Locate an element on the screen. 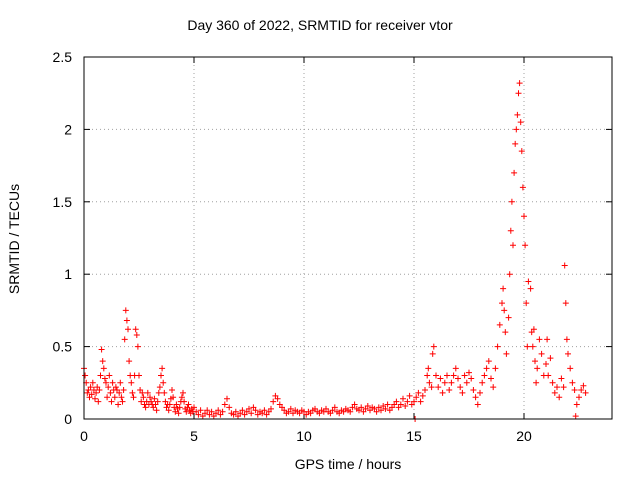 Image resolution: width=640 pixels, height=480 pixels. y-tick-label: 1 is located at coordinates (68, 274).